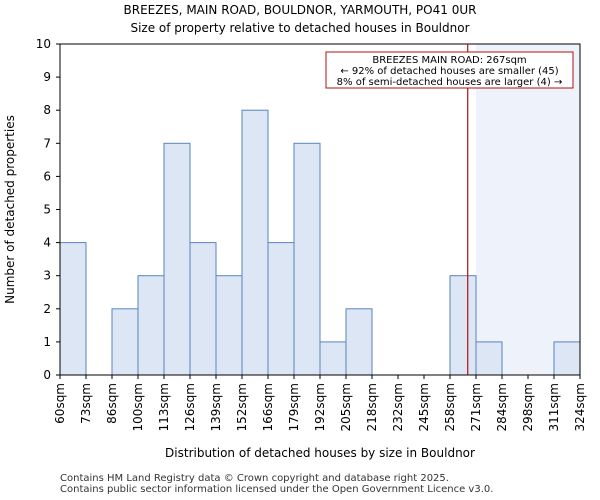 The image size is (600, 500). I want to click on x-tick-label: 86sqm, so click(112, 403).